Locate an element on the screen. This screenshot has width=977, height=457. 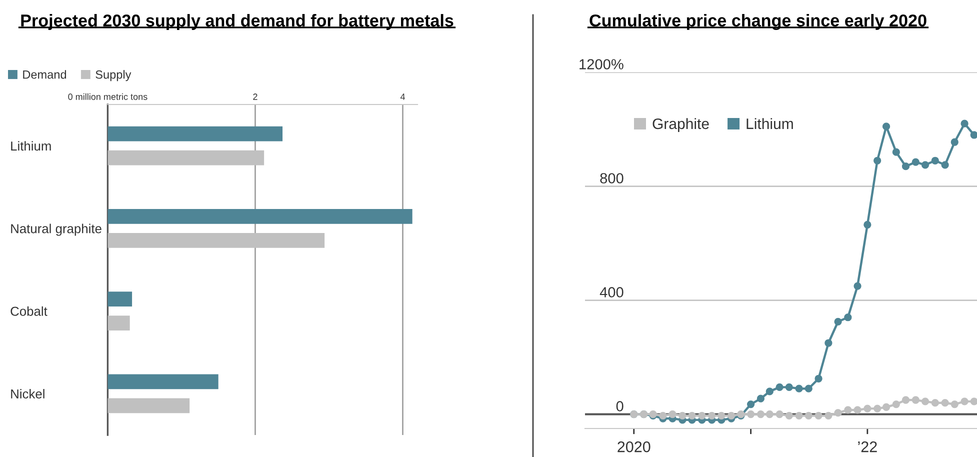
x-tick-label: 0 million metric tons is located at coordinates (108, 96).